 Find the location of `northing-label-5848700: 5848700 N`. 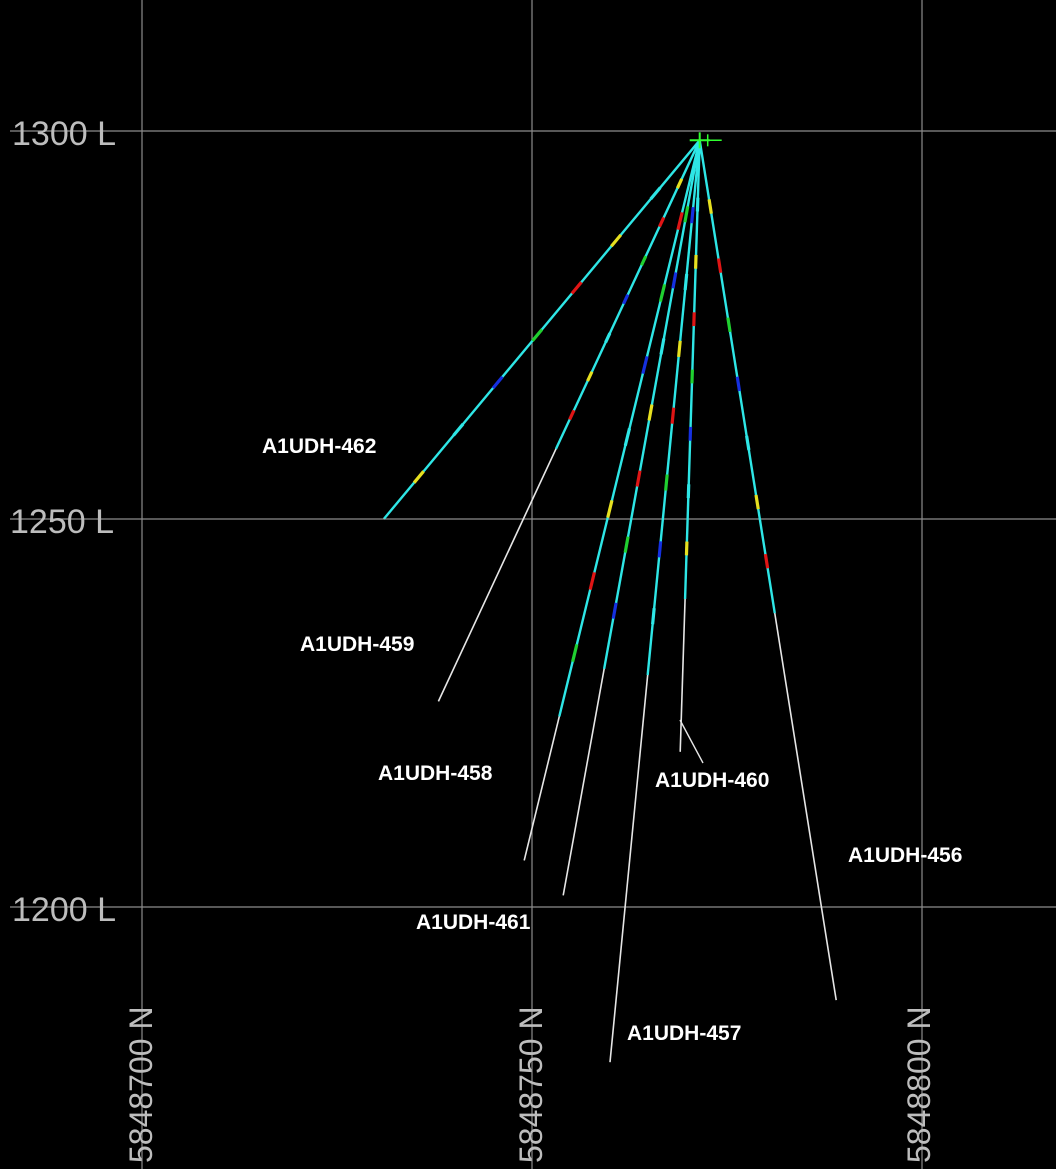

northing-label-5848700: 5848700 N is located at coordinates (141, 1084).